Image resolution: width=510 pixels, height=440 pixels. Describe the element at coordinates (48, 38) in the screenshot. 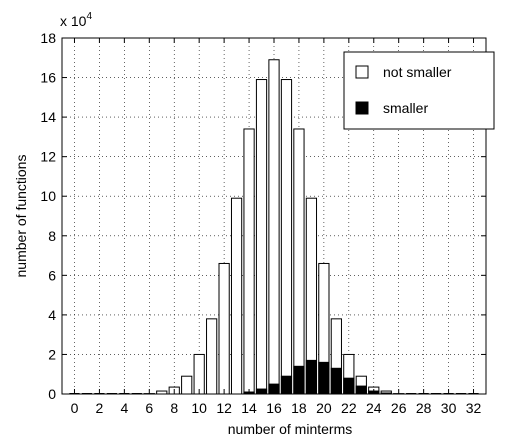

I see `y-tick-label: 18` at that location.